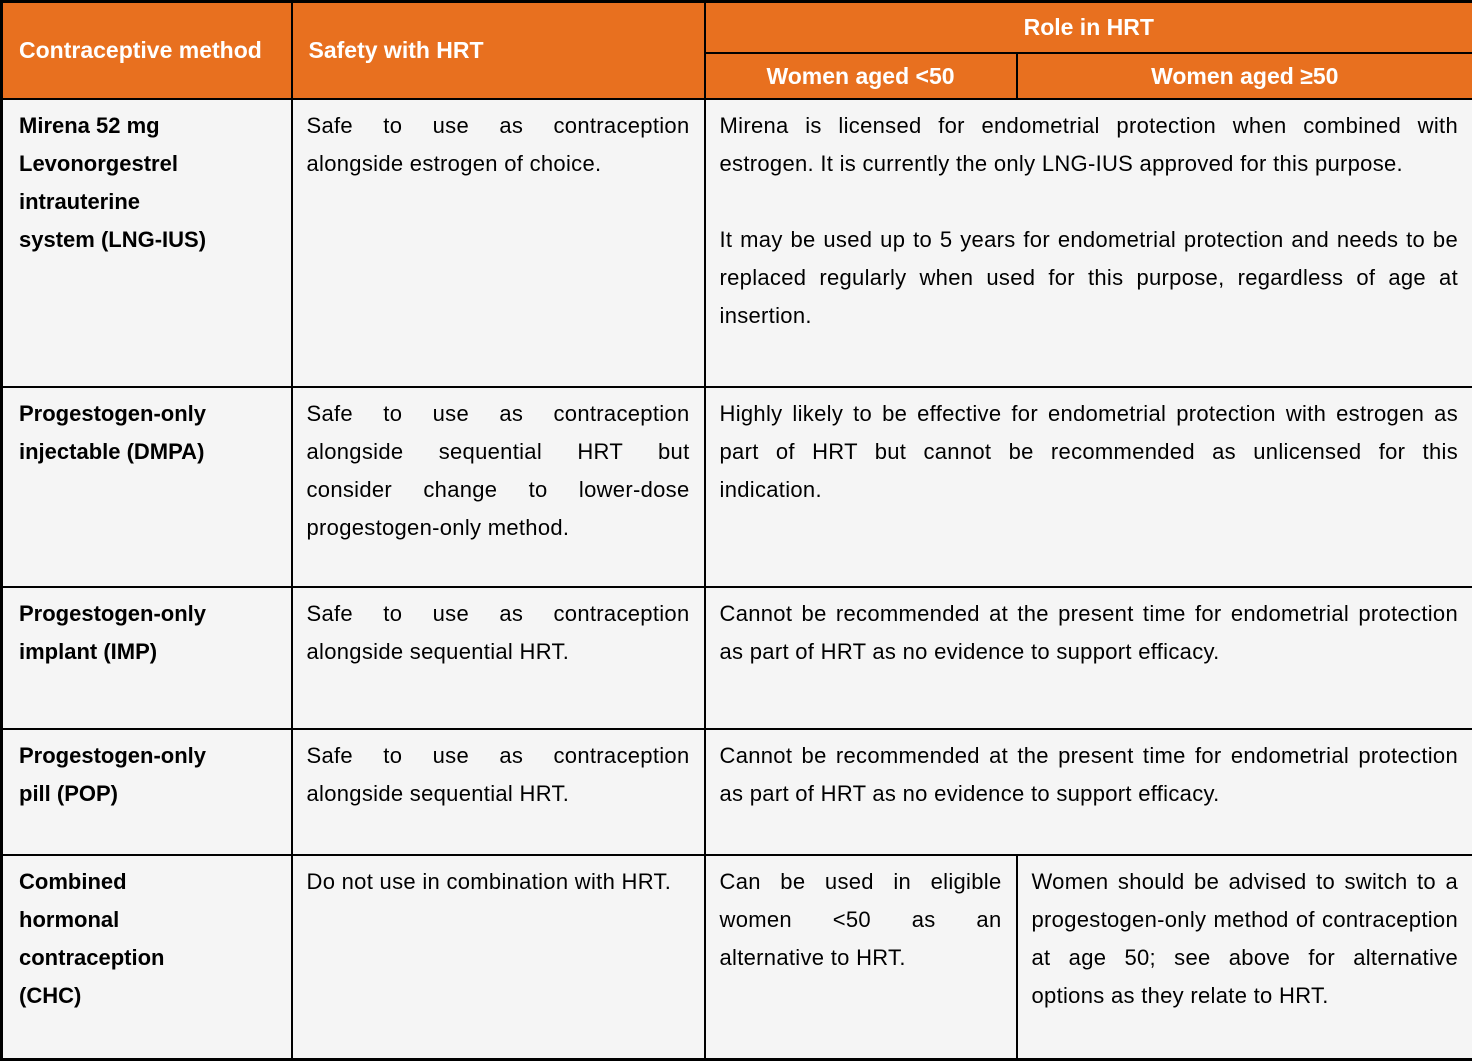 This screenshot has height=1061, width=1472. I want to click on header-women-50-plus: Women aged ≥50, so click(1244, 76).